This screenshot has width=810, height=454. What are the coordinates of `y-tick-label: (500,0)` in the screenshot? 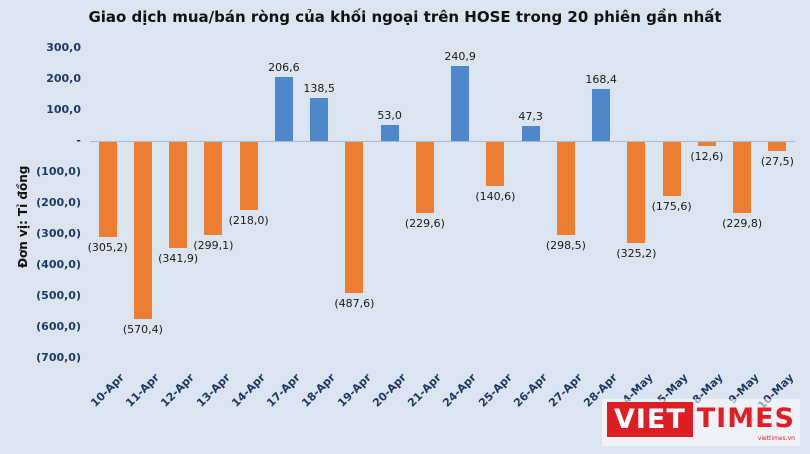 It's located at (58, 295).